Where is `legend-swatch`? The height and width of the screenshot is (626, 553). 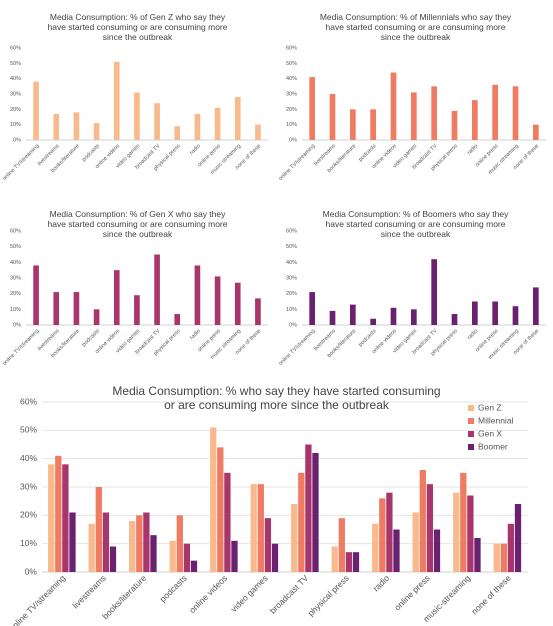
legend-swatch is located at coordinates (471, 421).